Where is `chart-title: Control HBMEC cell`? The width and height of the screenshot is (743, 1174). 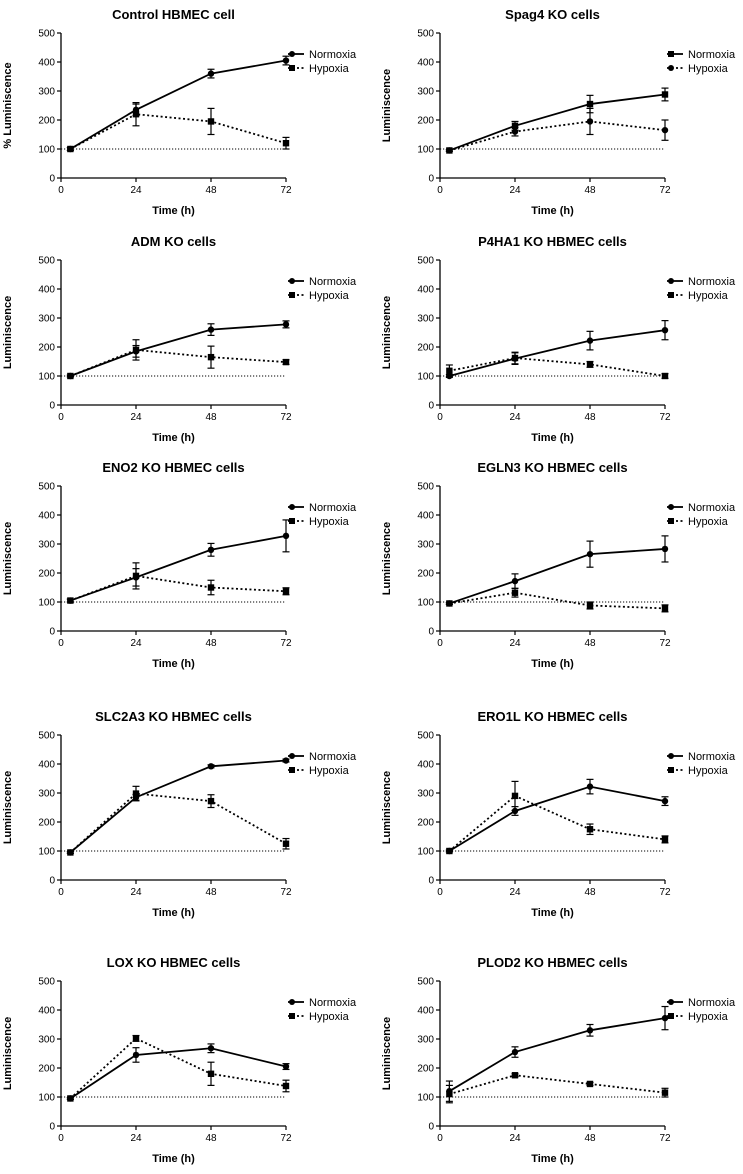
chart-title: Control HBMEC cell is located at coordinates (173, 14).